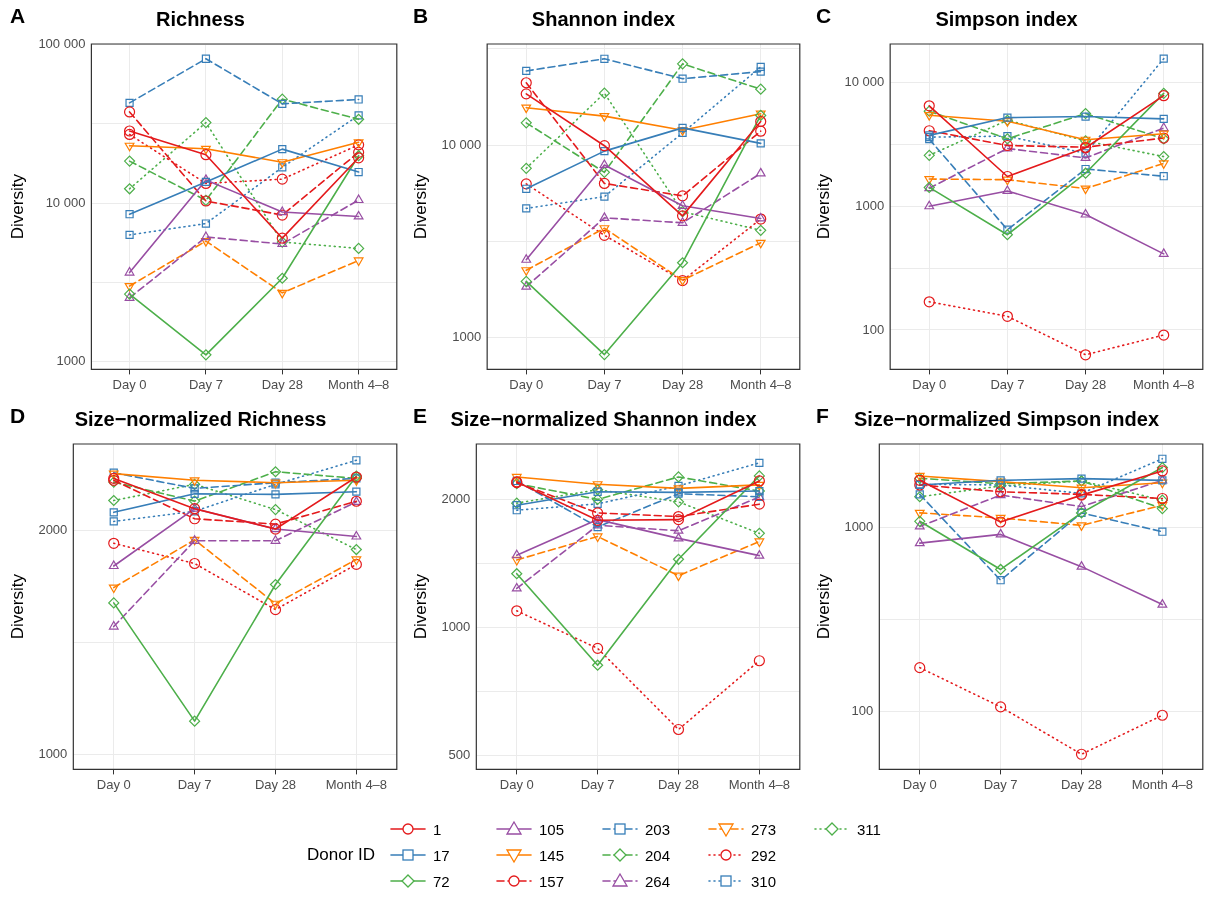 This screenshot has width=1210, height=914. What do you see at coordinates (658, 829) in the screenshot?
I see `legend-label: 203` at bounding box center [658, 829].